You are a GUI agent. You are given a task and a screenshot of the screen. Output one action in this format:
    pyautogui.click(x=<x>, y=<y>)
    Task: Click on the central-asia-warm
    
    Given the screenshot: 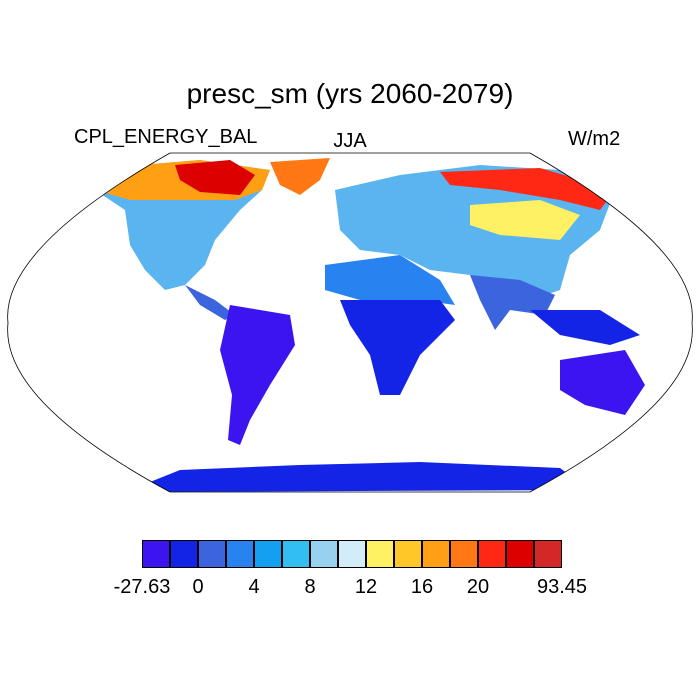 What is the action you would take?
    pyautogui.click(x=525, y=220)
    